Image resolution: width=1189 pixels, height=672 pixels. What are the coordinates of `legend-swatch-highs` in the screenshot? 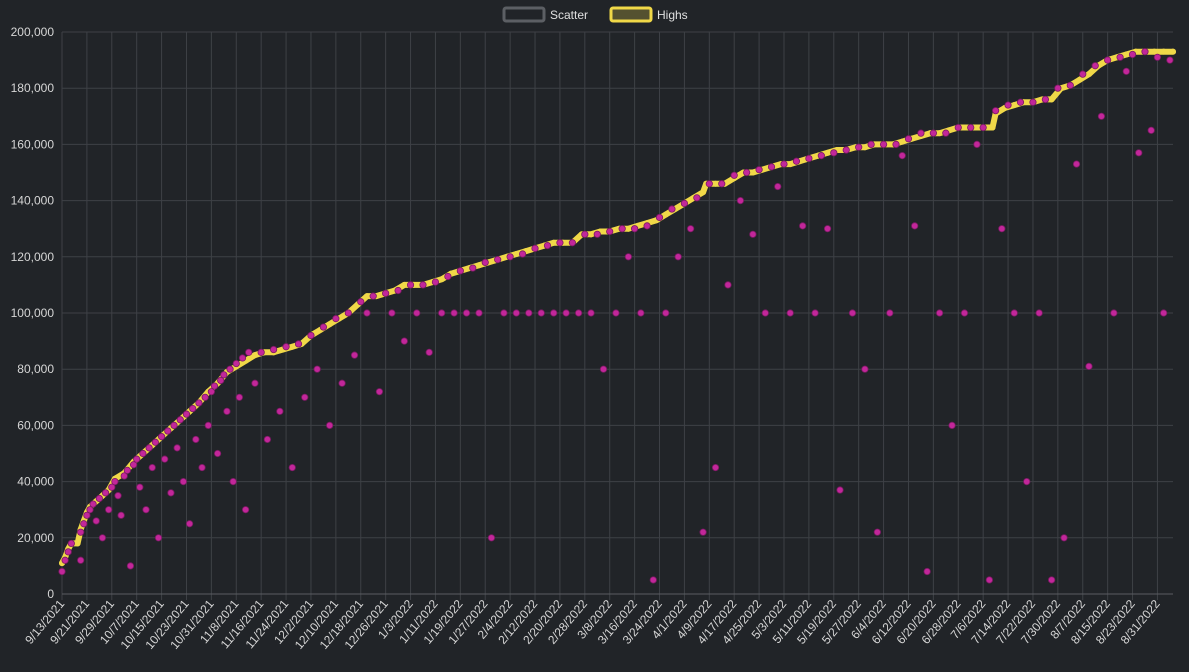 It's located at (631, 14).